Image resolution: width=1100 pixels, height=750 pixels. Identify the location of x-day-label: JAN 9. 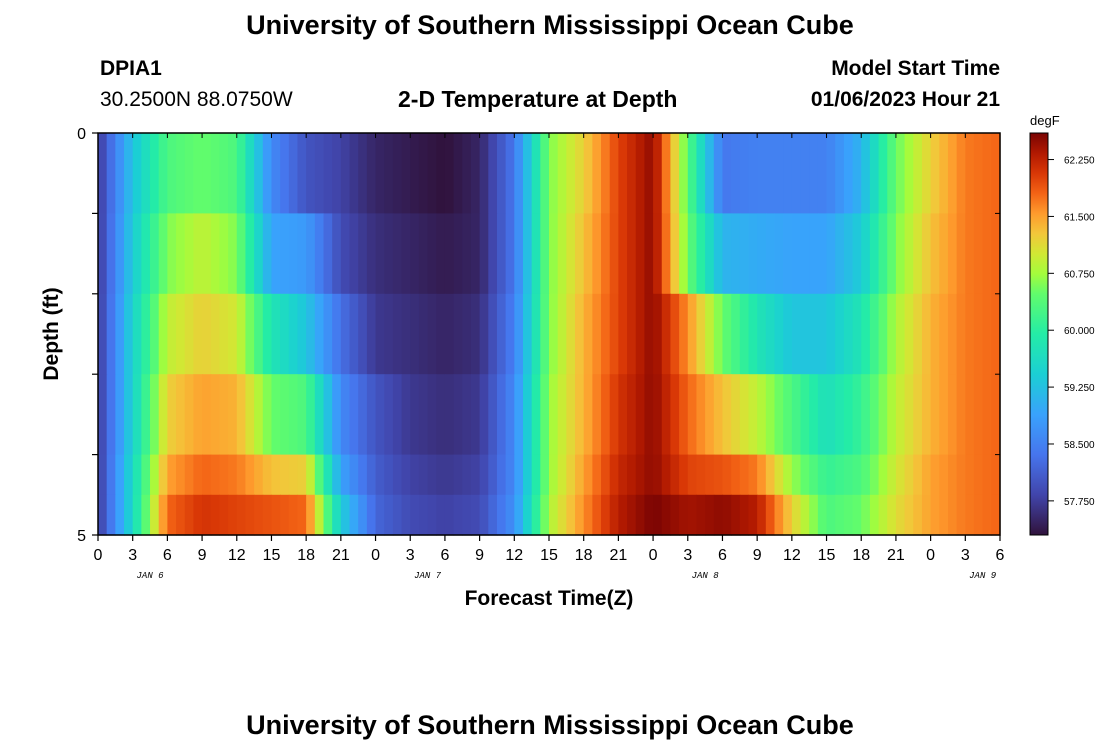
(983, 576).